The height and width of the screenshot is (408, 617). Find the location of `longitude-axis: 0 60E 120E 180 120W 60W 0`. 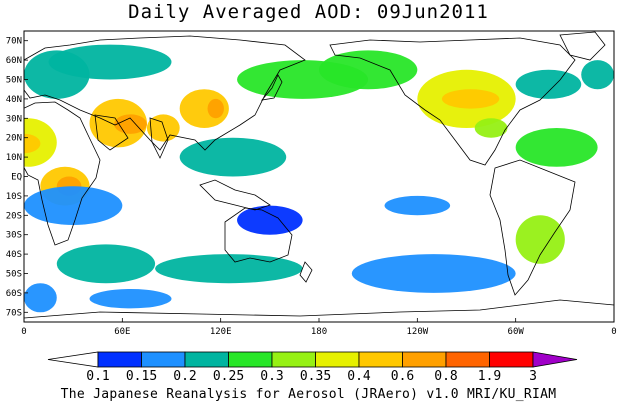

longitude-axis: 0 60E 120E 180 120W 60W 0 is located at coordinates (319, 327).